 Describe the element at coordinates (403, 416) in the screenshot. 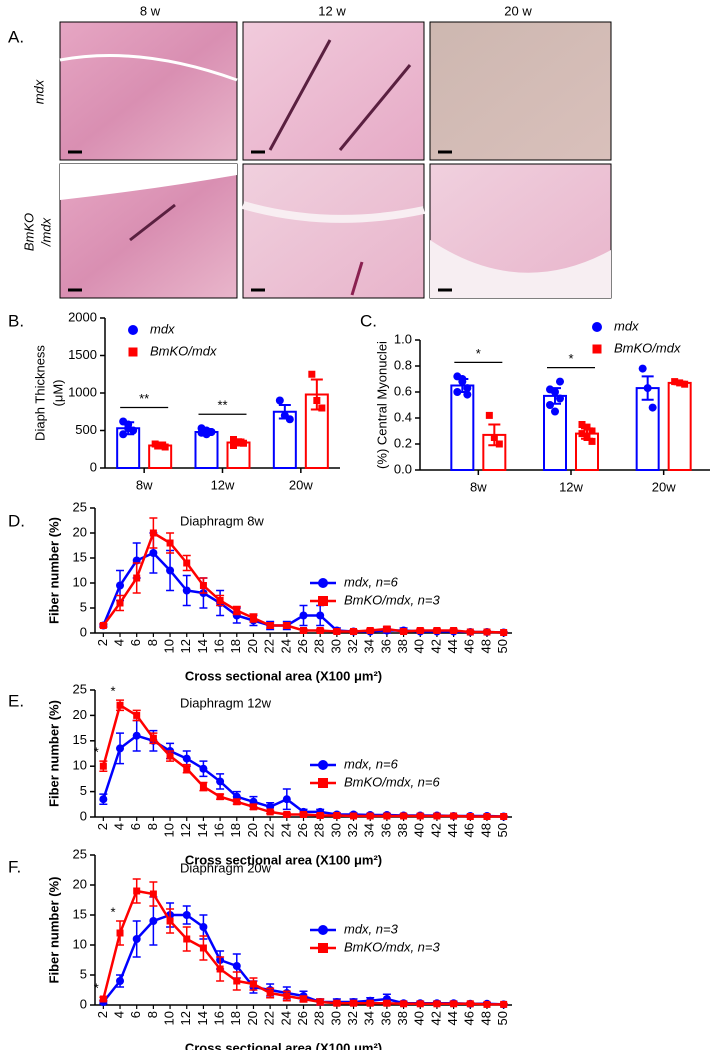

I see `y-tick-label: 0.4` at that location.